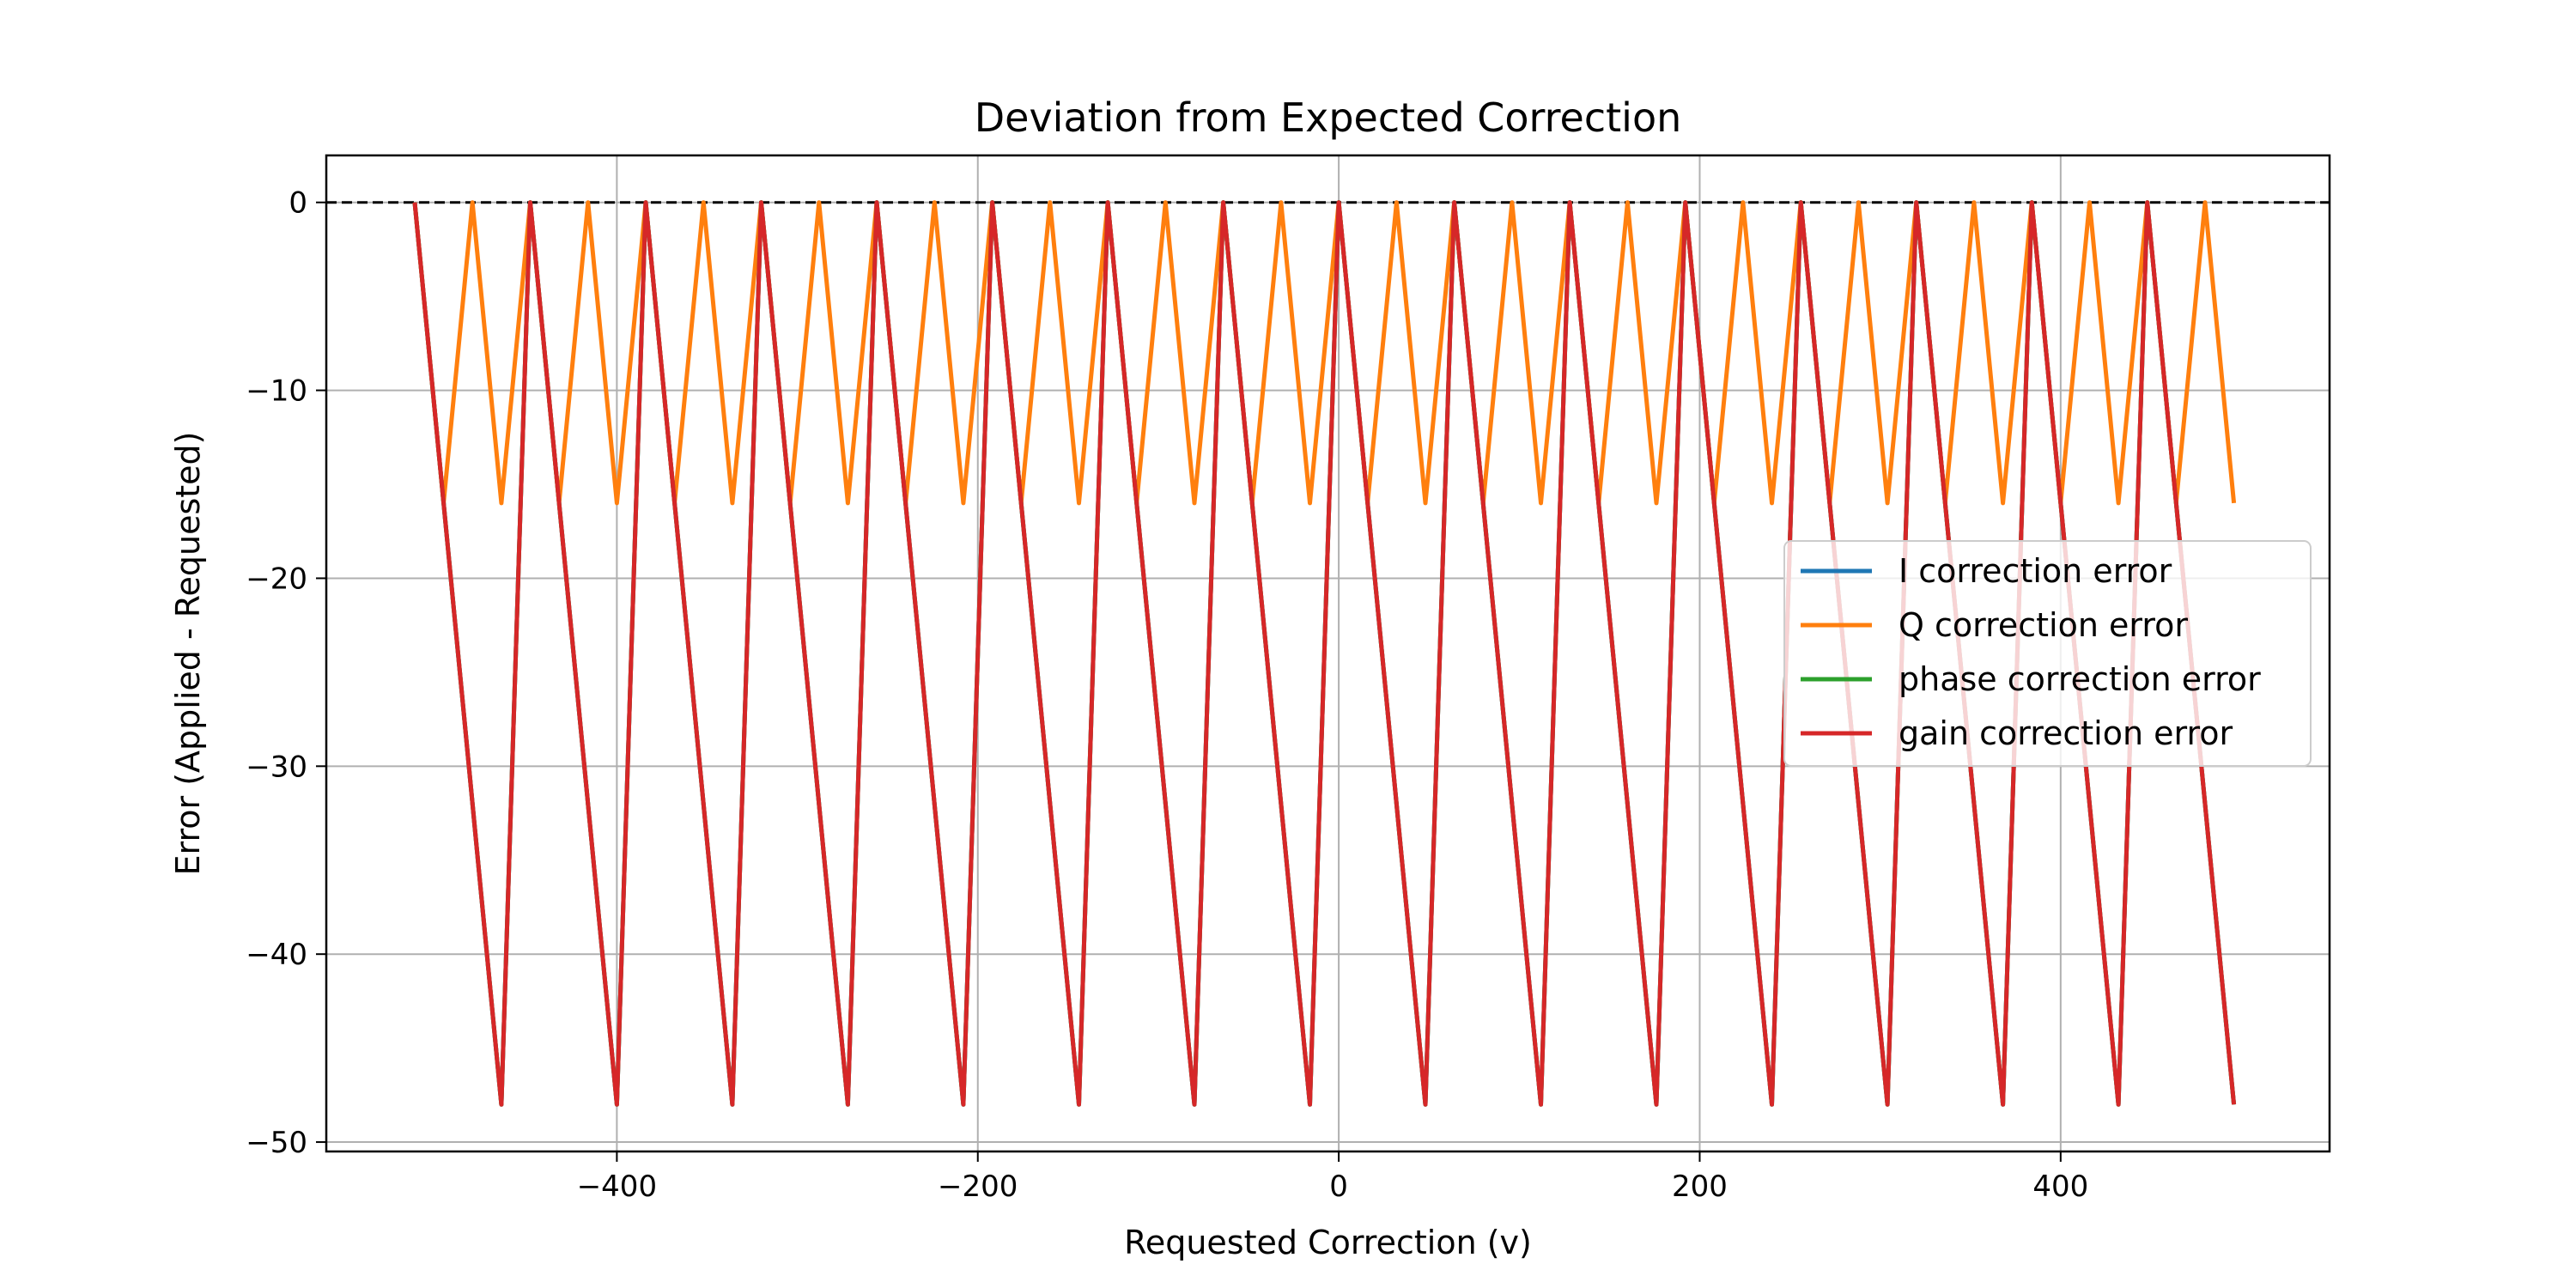 The image size is (2576, 1288). I want to click on y-tick-label: 0, so click(298, 203).